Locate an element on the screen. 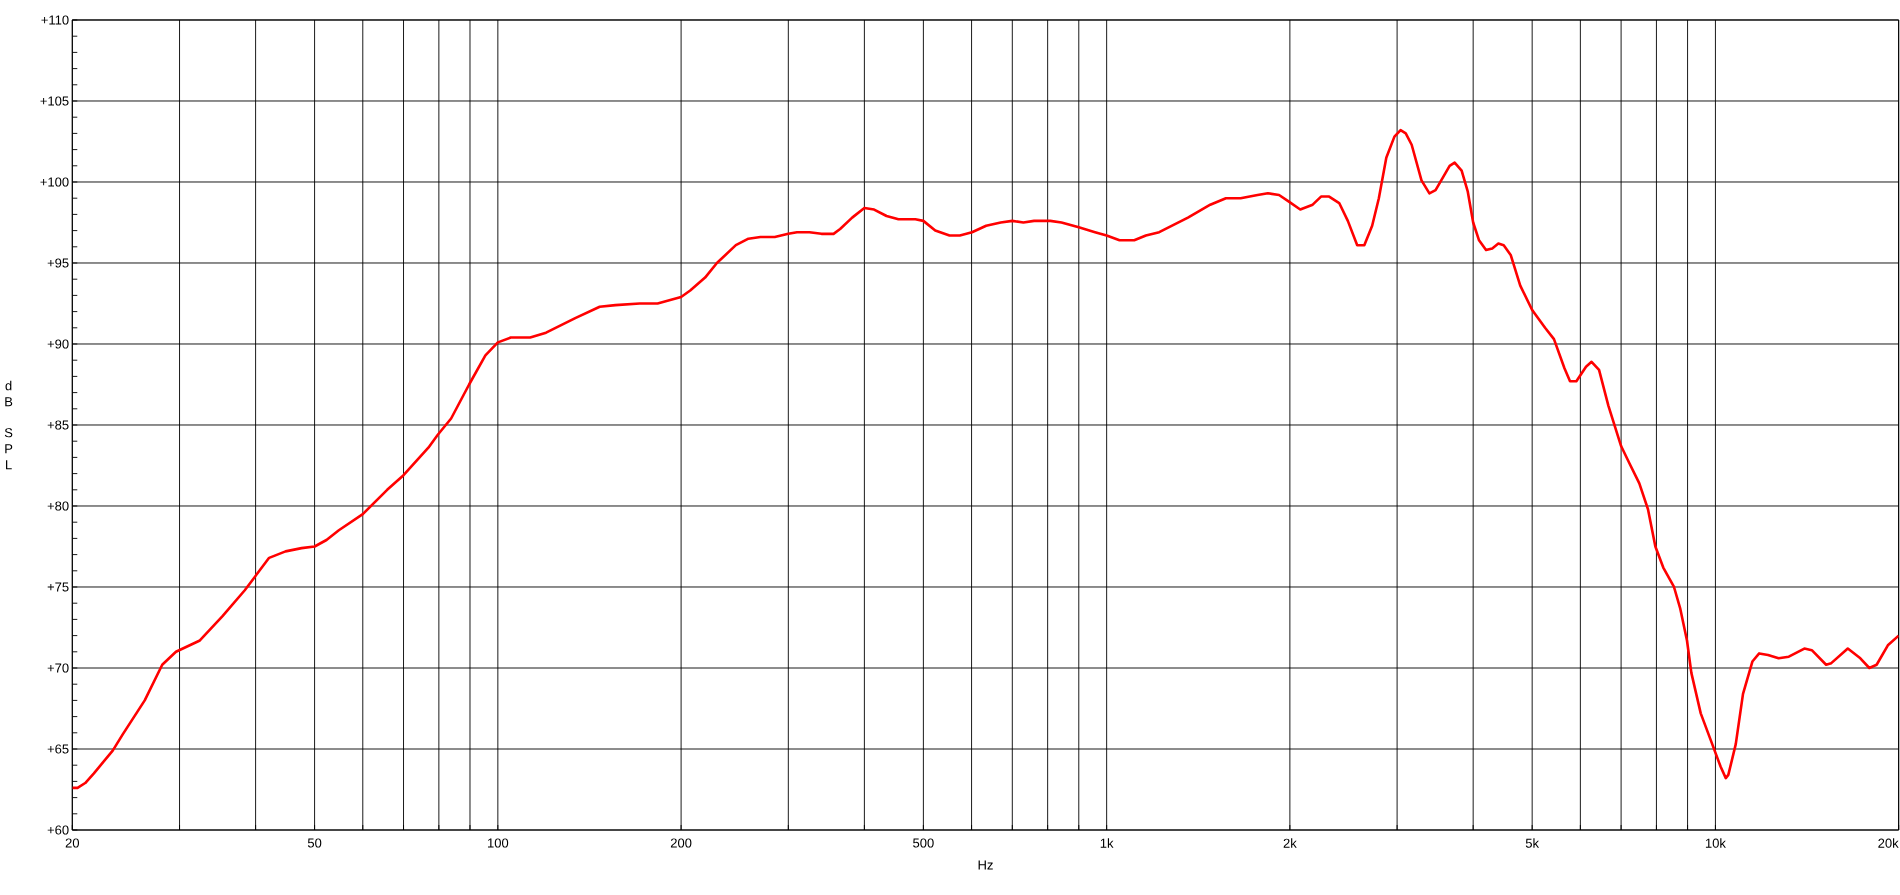  y-tick-label: +100 is located at coordinates (54, 182).